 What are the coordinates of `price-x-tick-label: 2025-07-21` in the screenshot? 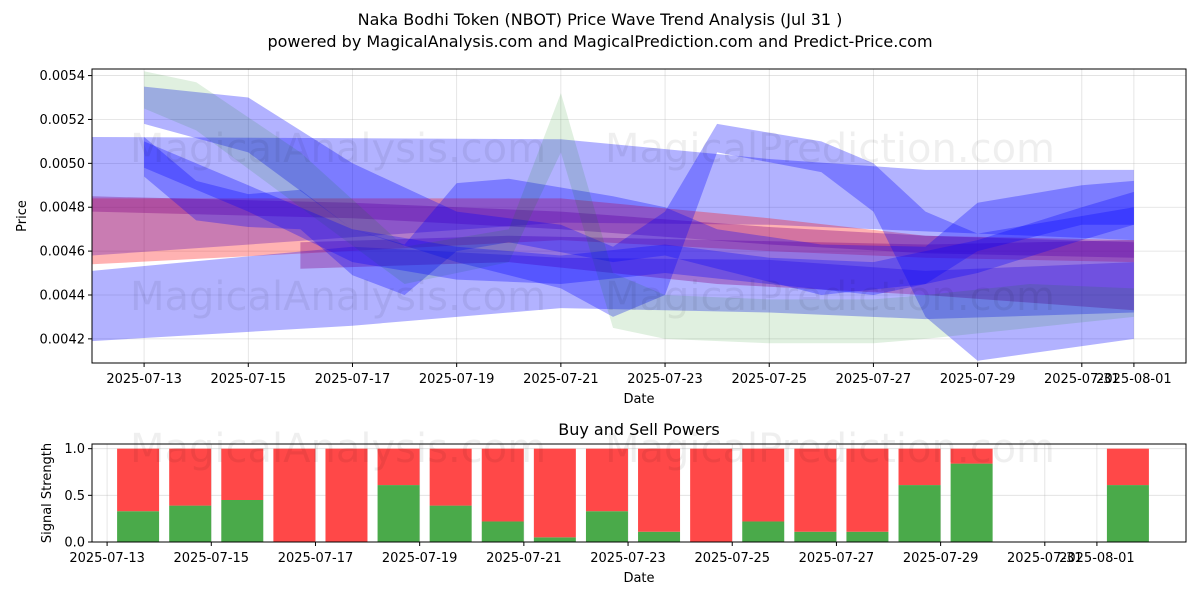 It's located at (561, 379).